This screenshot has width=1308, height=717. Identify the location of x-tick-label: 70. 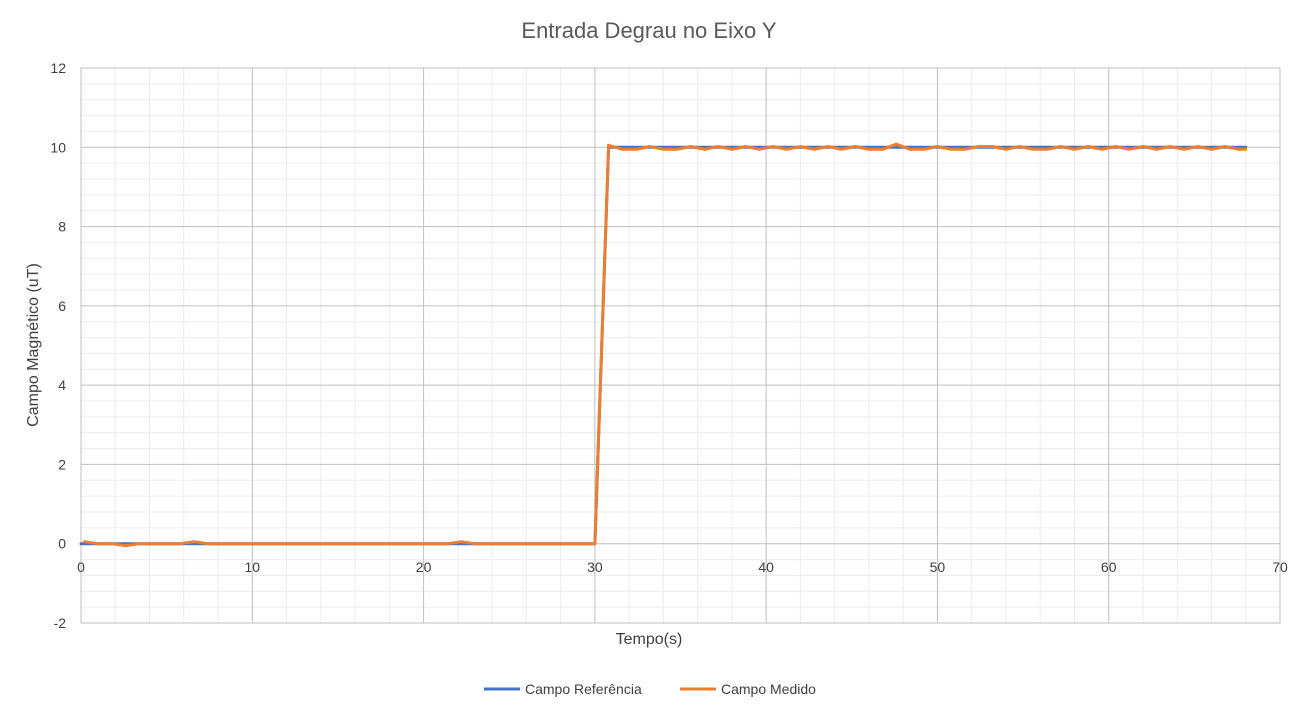
(1280, 567).